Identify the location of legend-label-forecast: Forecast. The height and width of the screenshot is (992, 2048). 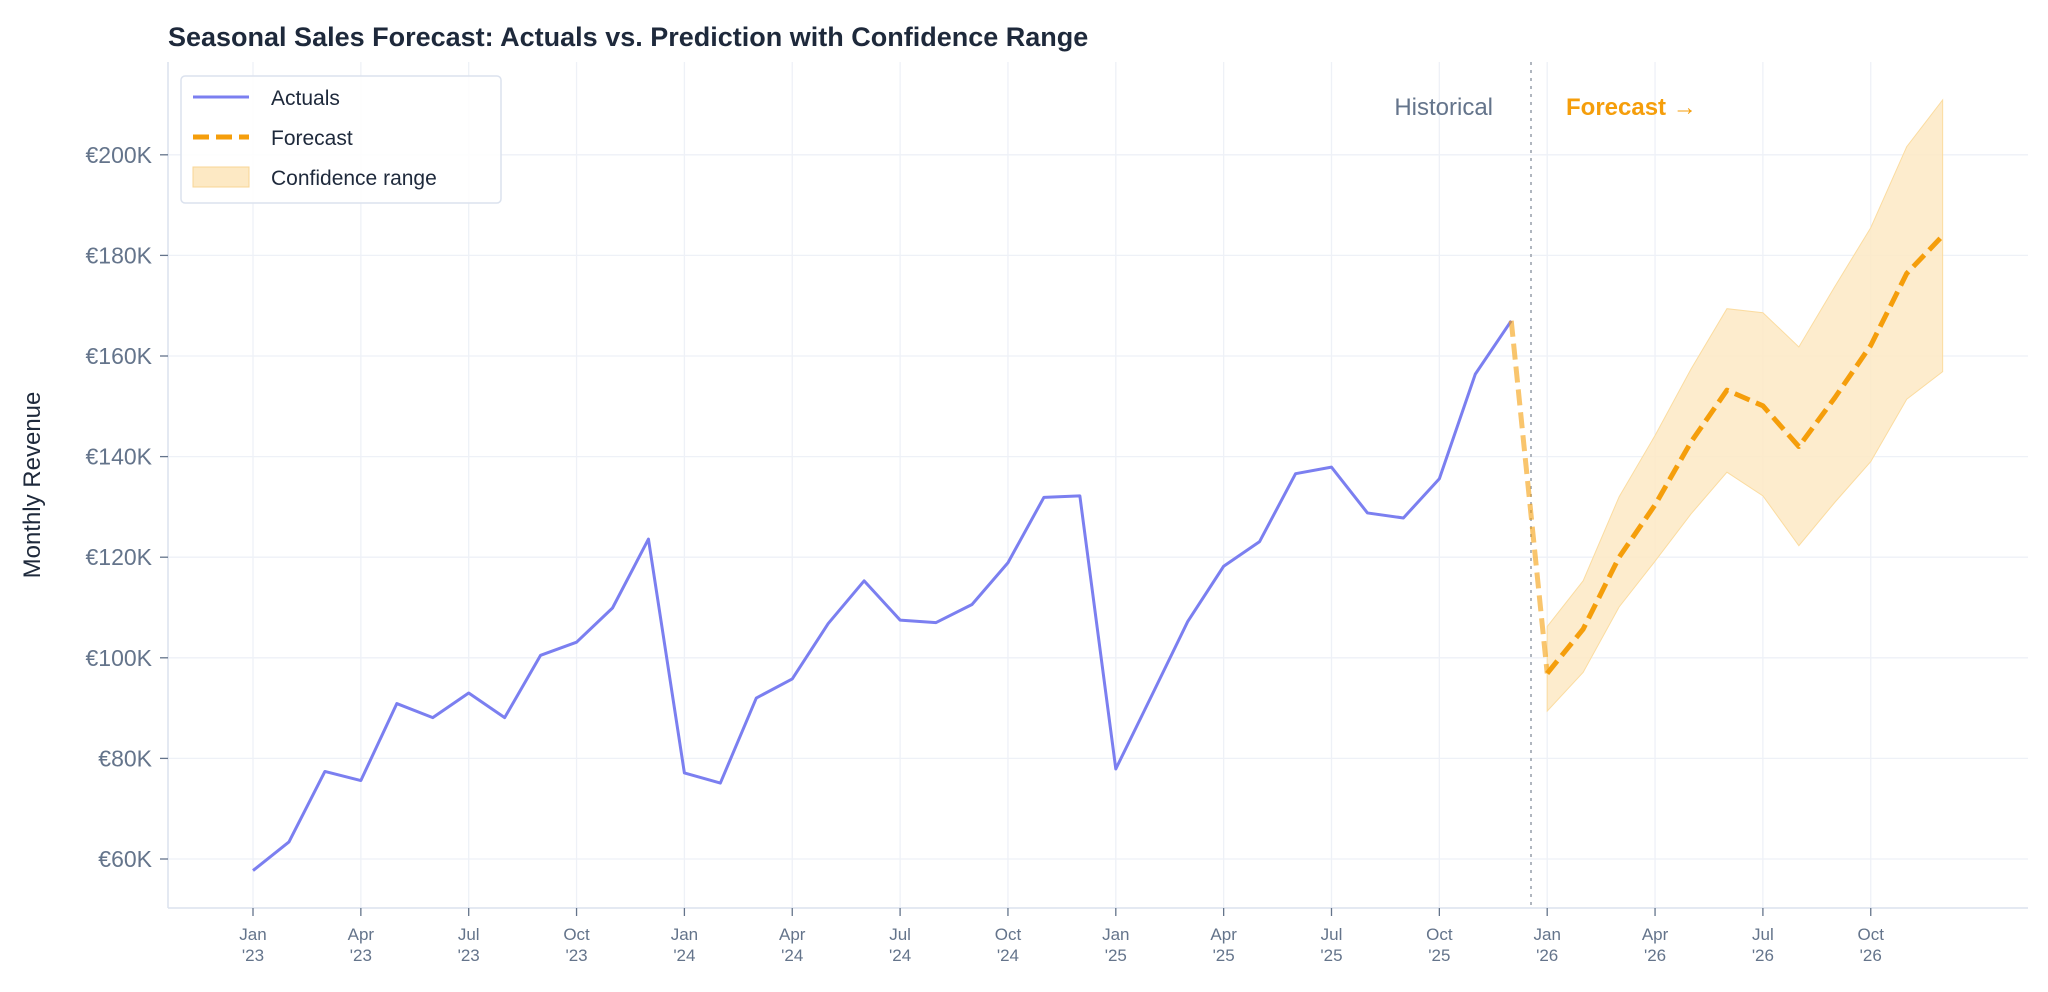
(312, 138).